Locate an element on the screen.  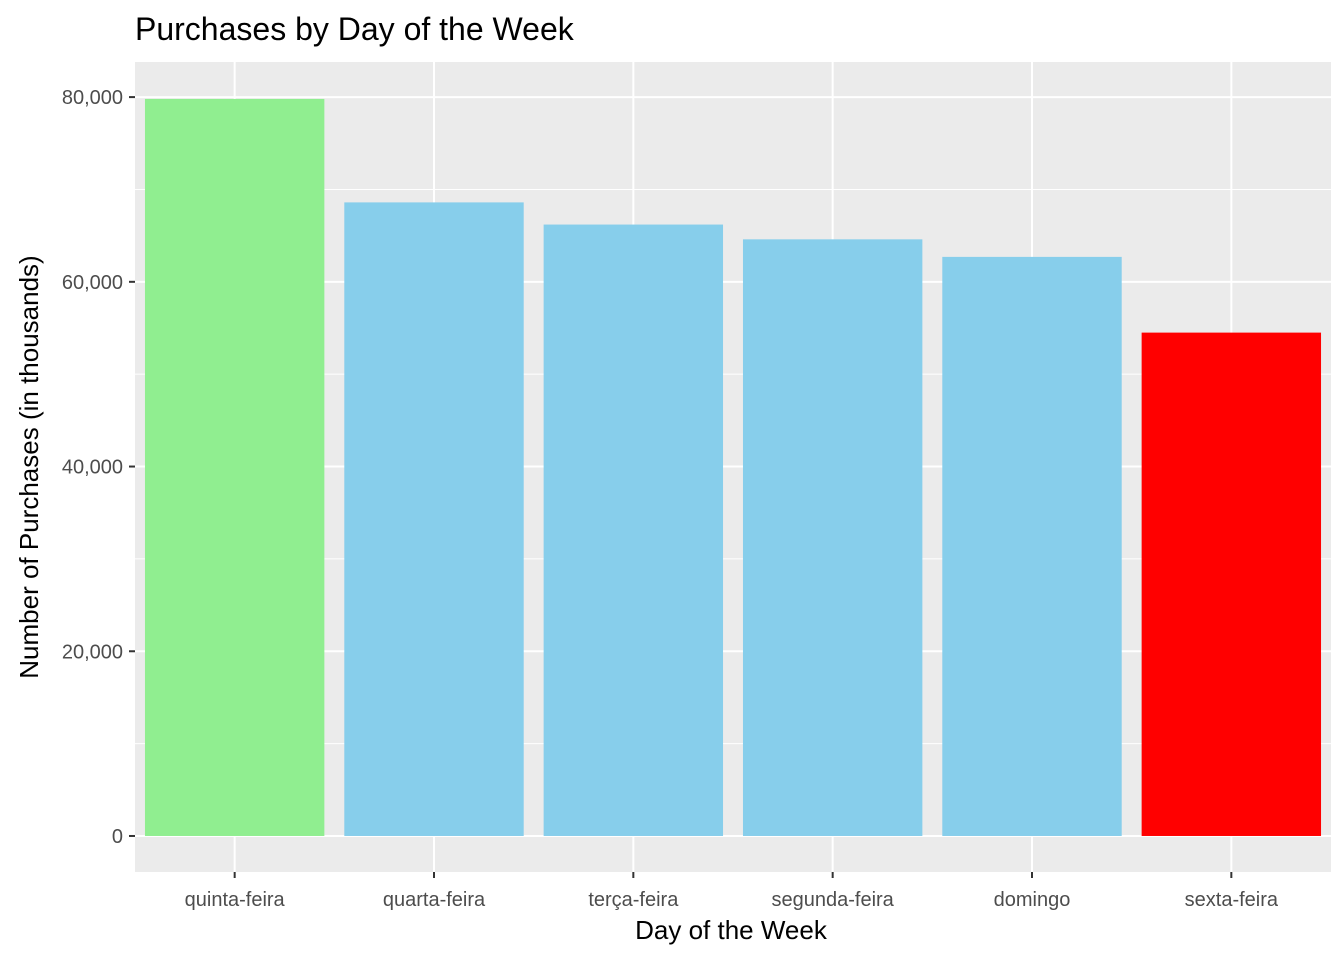
y-tick-label: 0 is located at coordinates (117, 837).